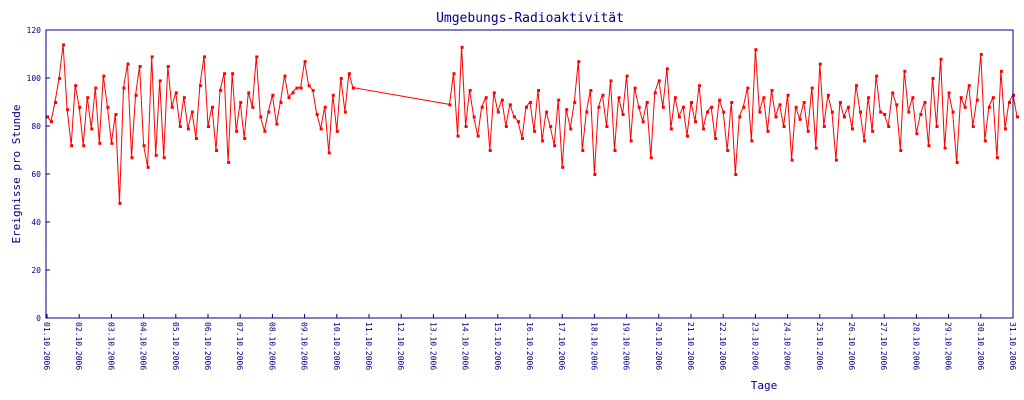  What do you see at coordinates (465, 346) in the screenshot?
I see `x-tick-label: 14.10.2006` at bounding box center [465, 346].